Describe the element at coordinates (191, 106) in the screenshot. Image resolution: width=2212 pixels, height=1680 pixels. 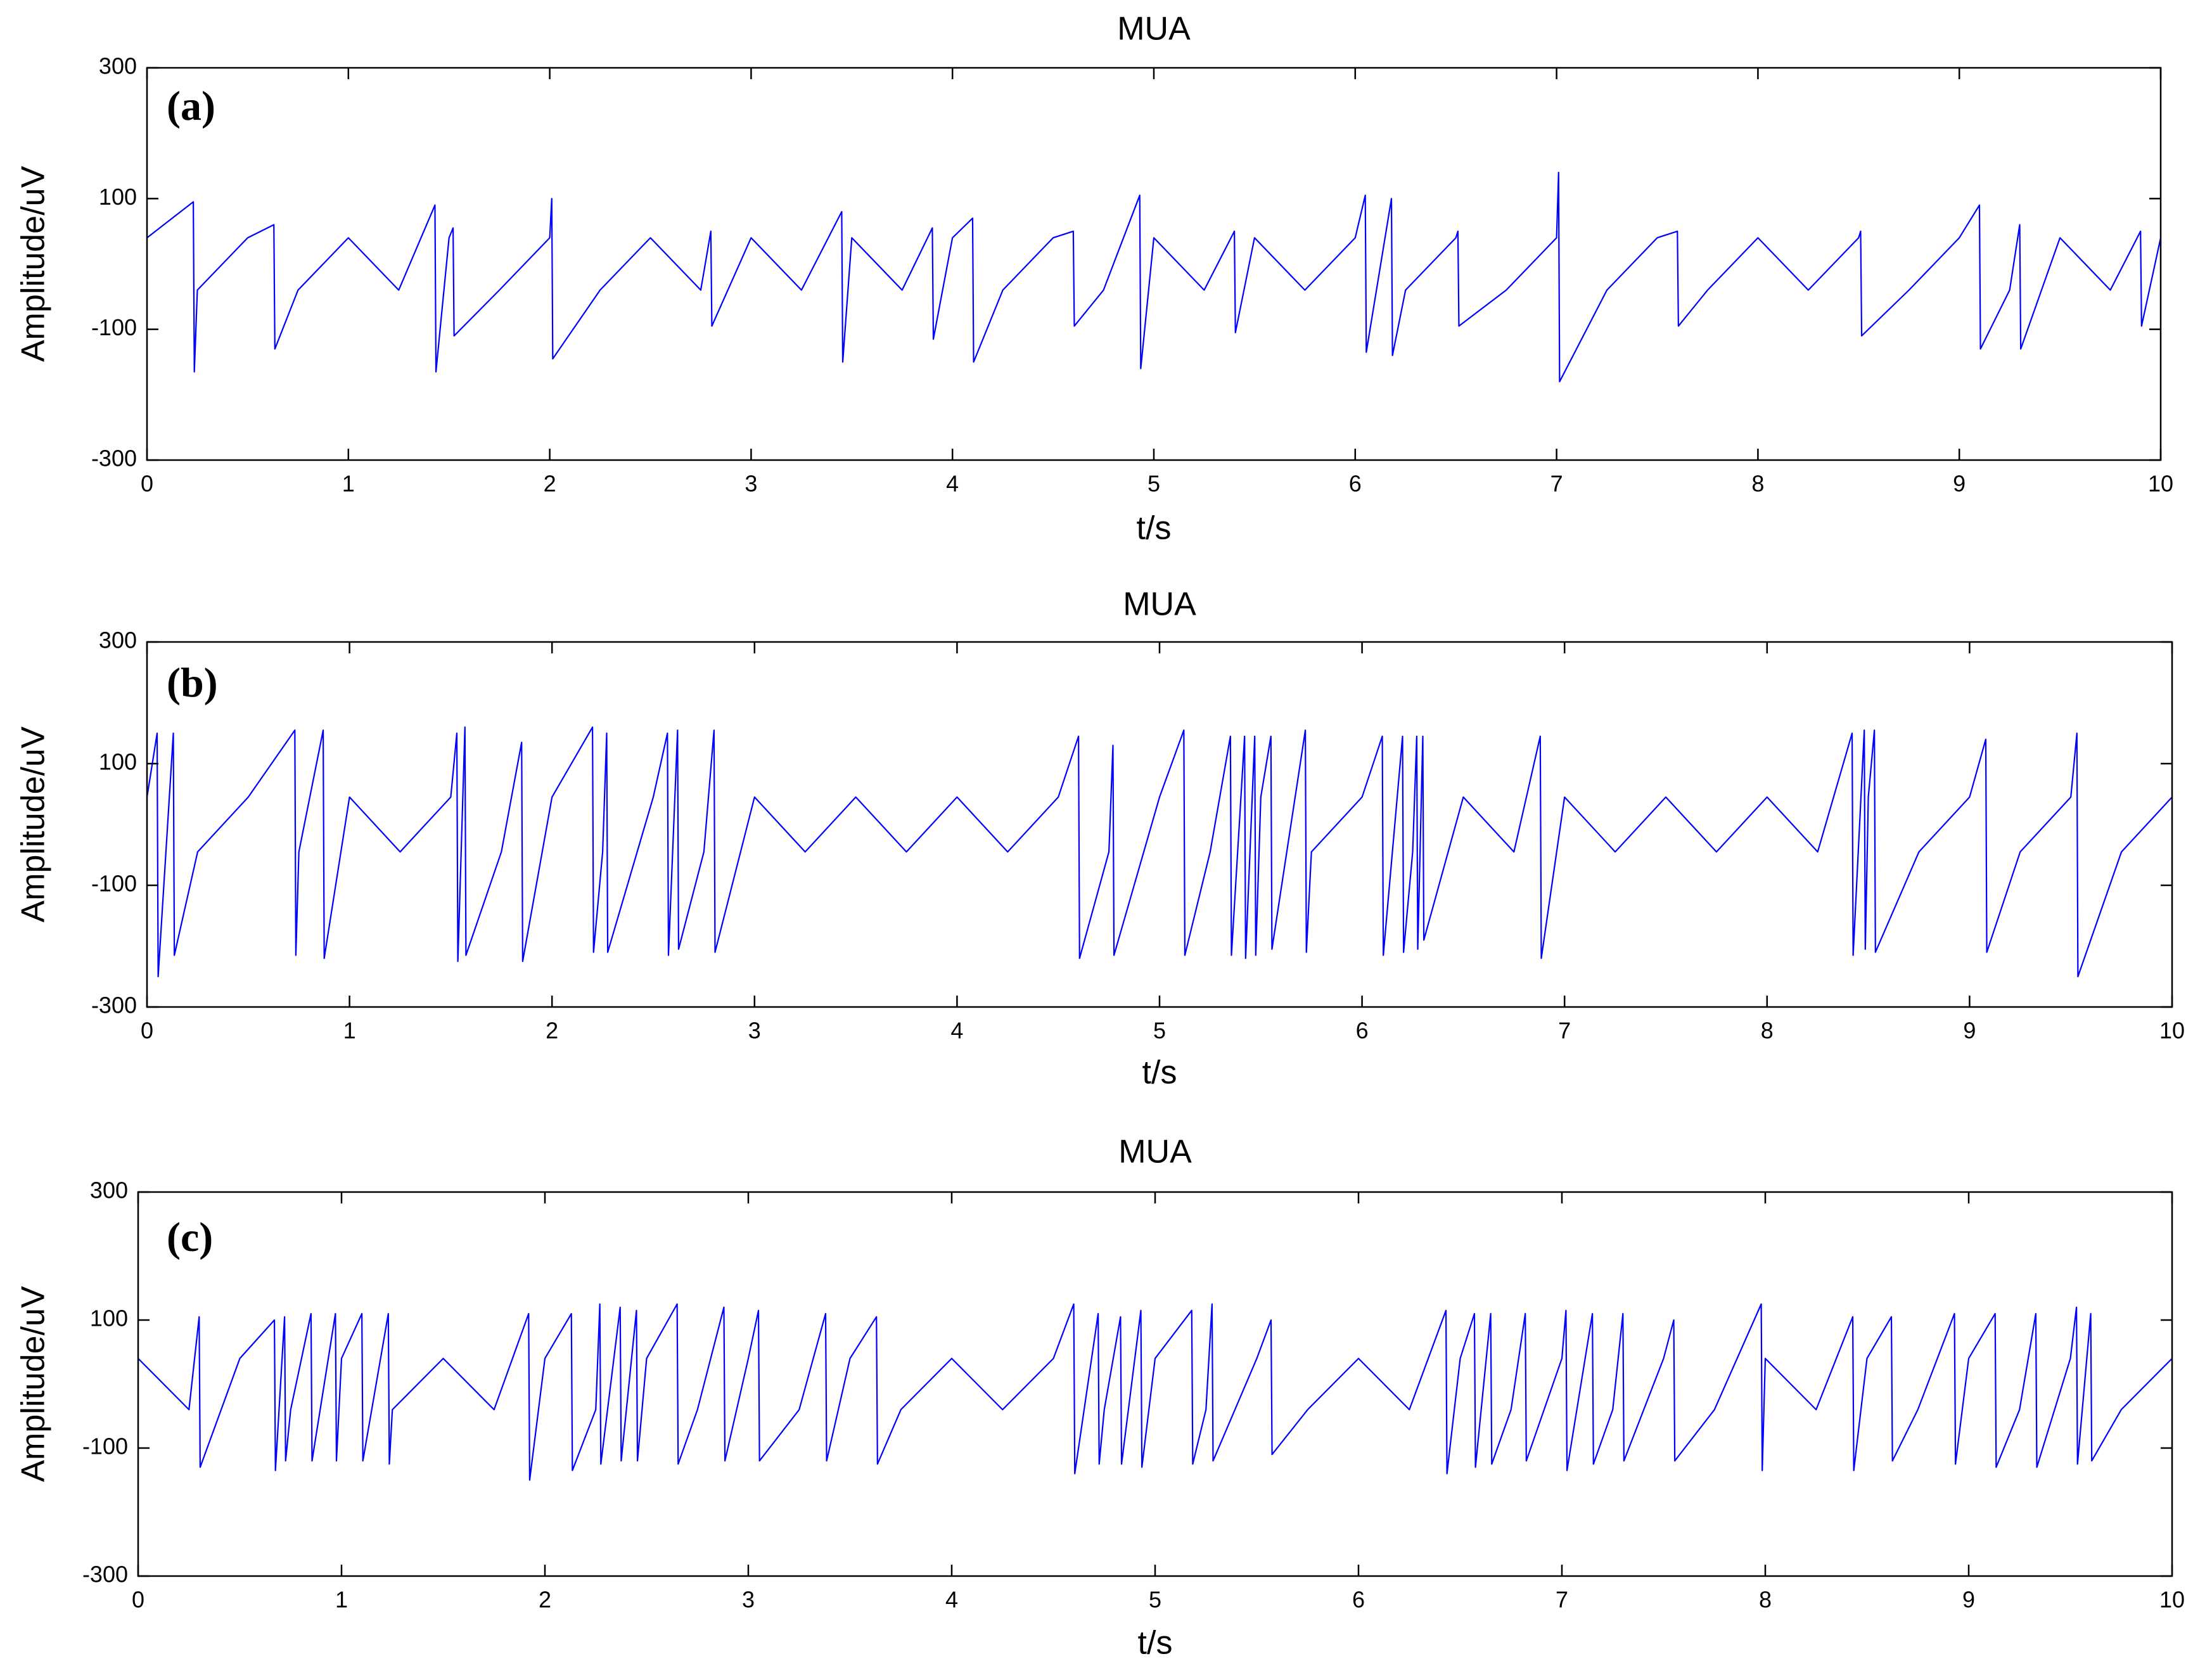
I see `panel-label: (a)` at that location.